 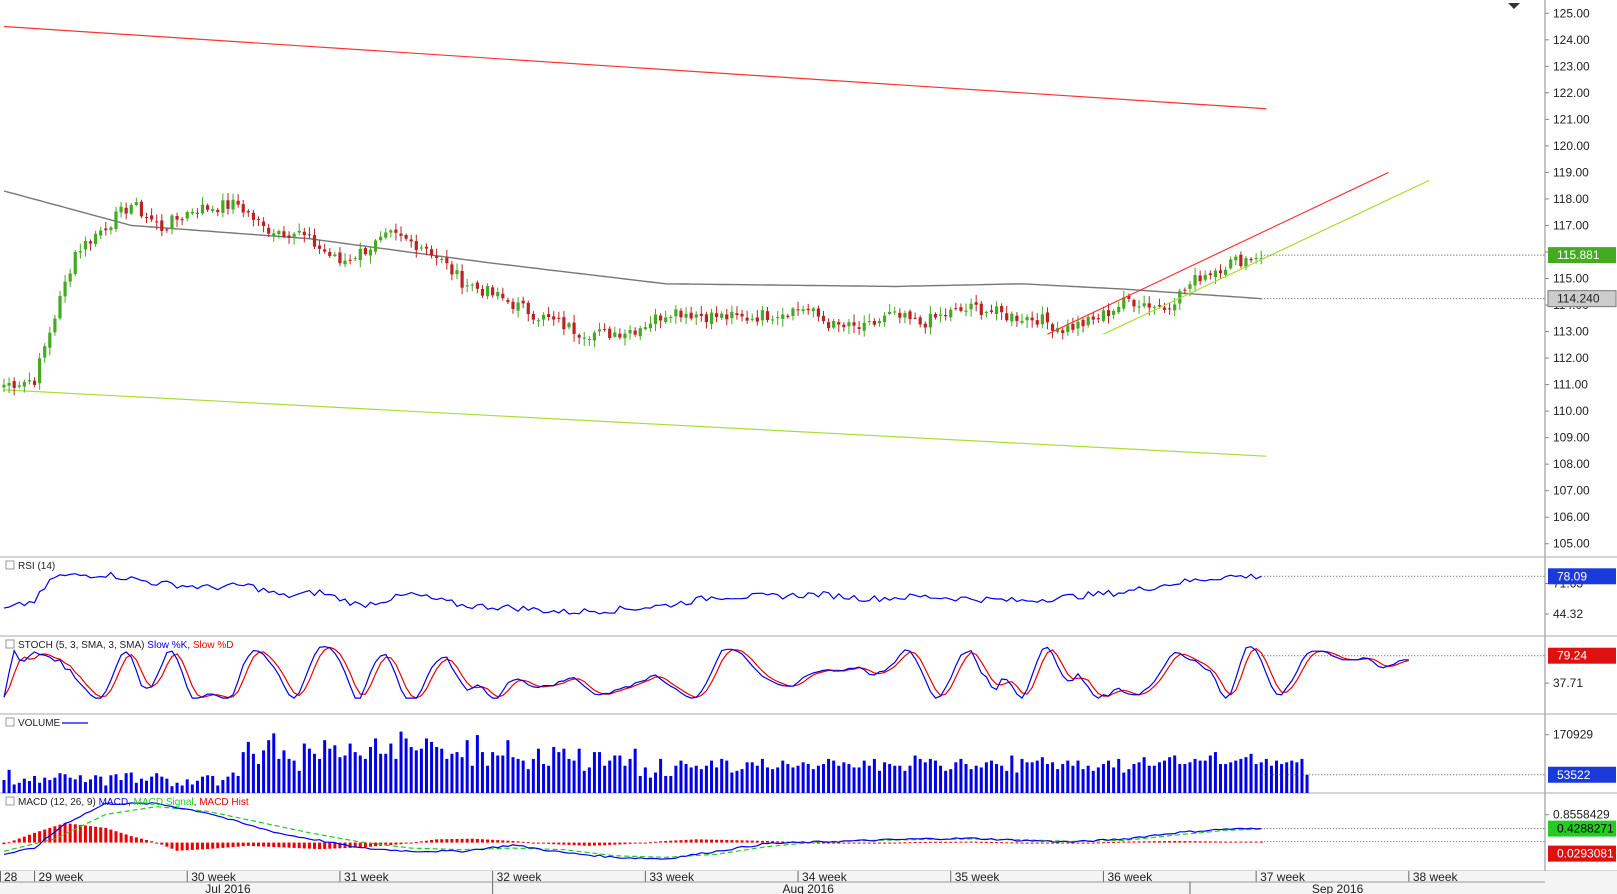 I want to click on last-price-tag-box, so click(x=1582, y=255).